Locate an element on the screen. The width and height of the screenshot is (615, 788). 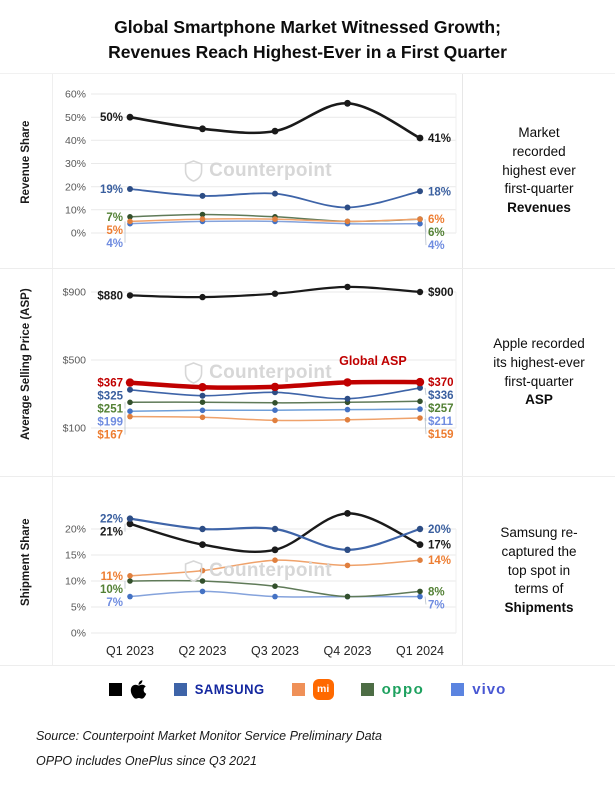
x-axis-label: Q1 2023 is located at coordinates (130, 651).